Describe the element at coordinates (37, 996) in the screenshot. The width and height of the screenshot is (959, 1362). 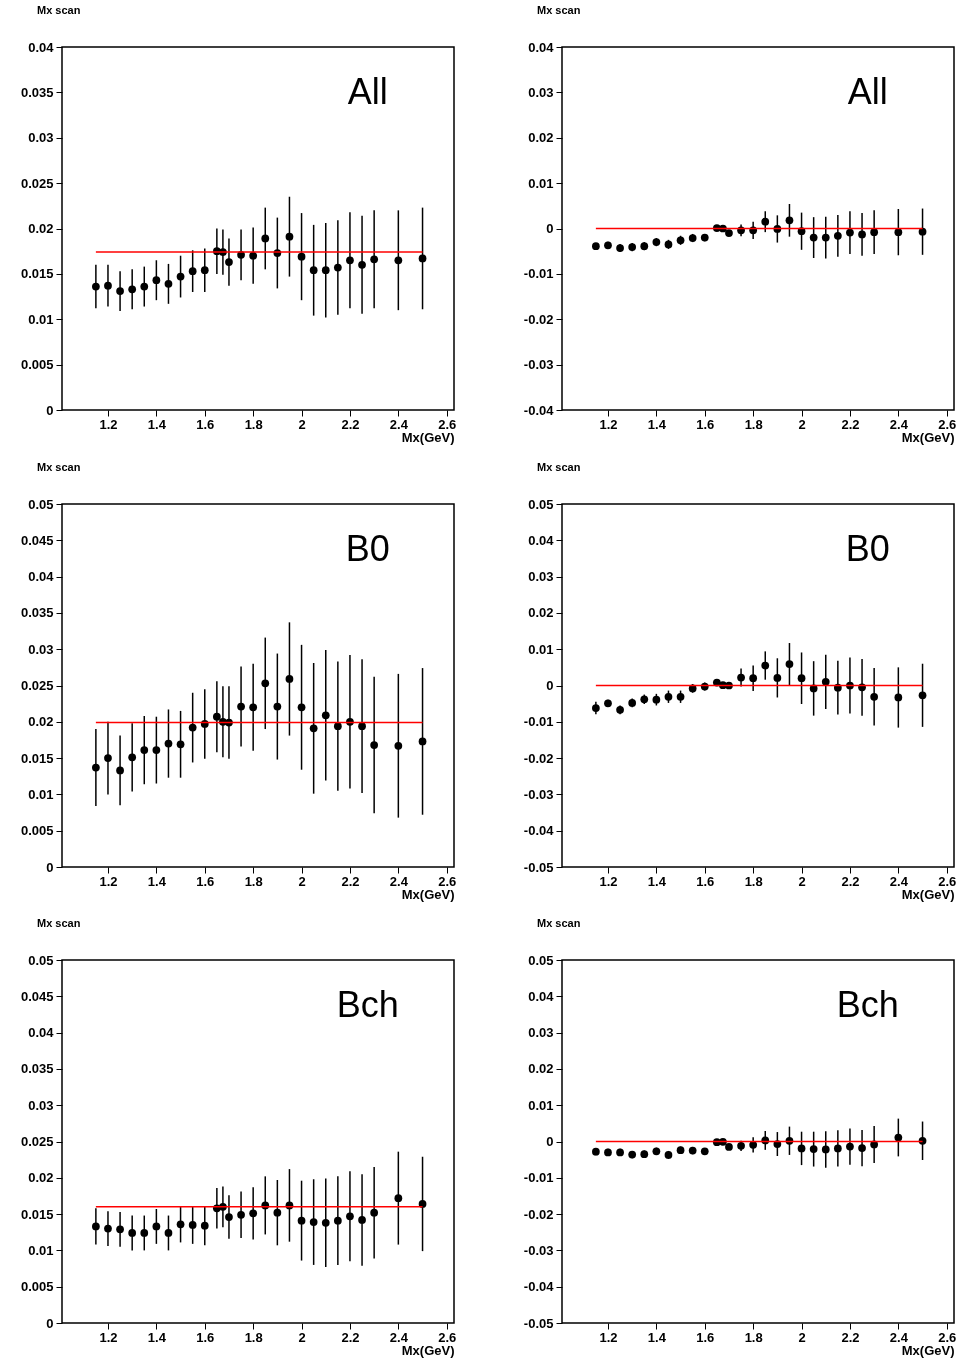
I see `y-tick-label: 0.045` at that location.